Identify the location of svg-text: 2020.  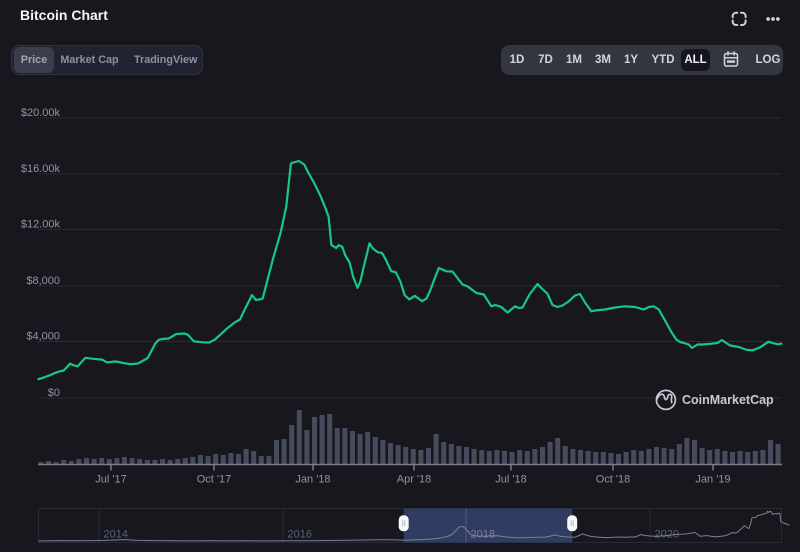
(667, 535).